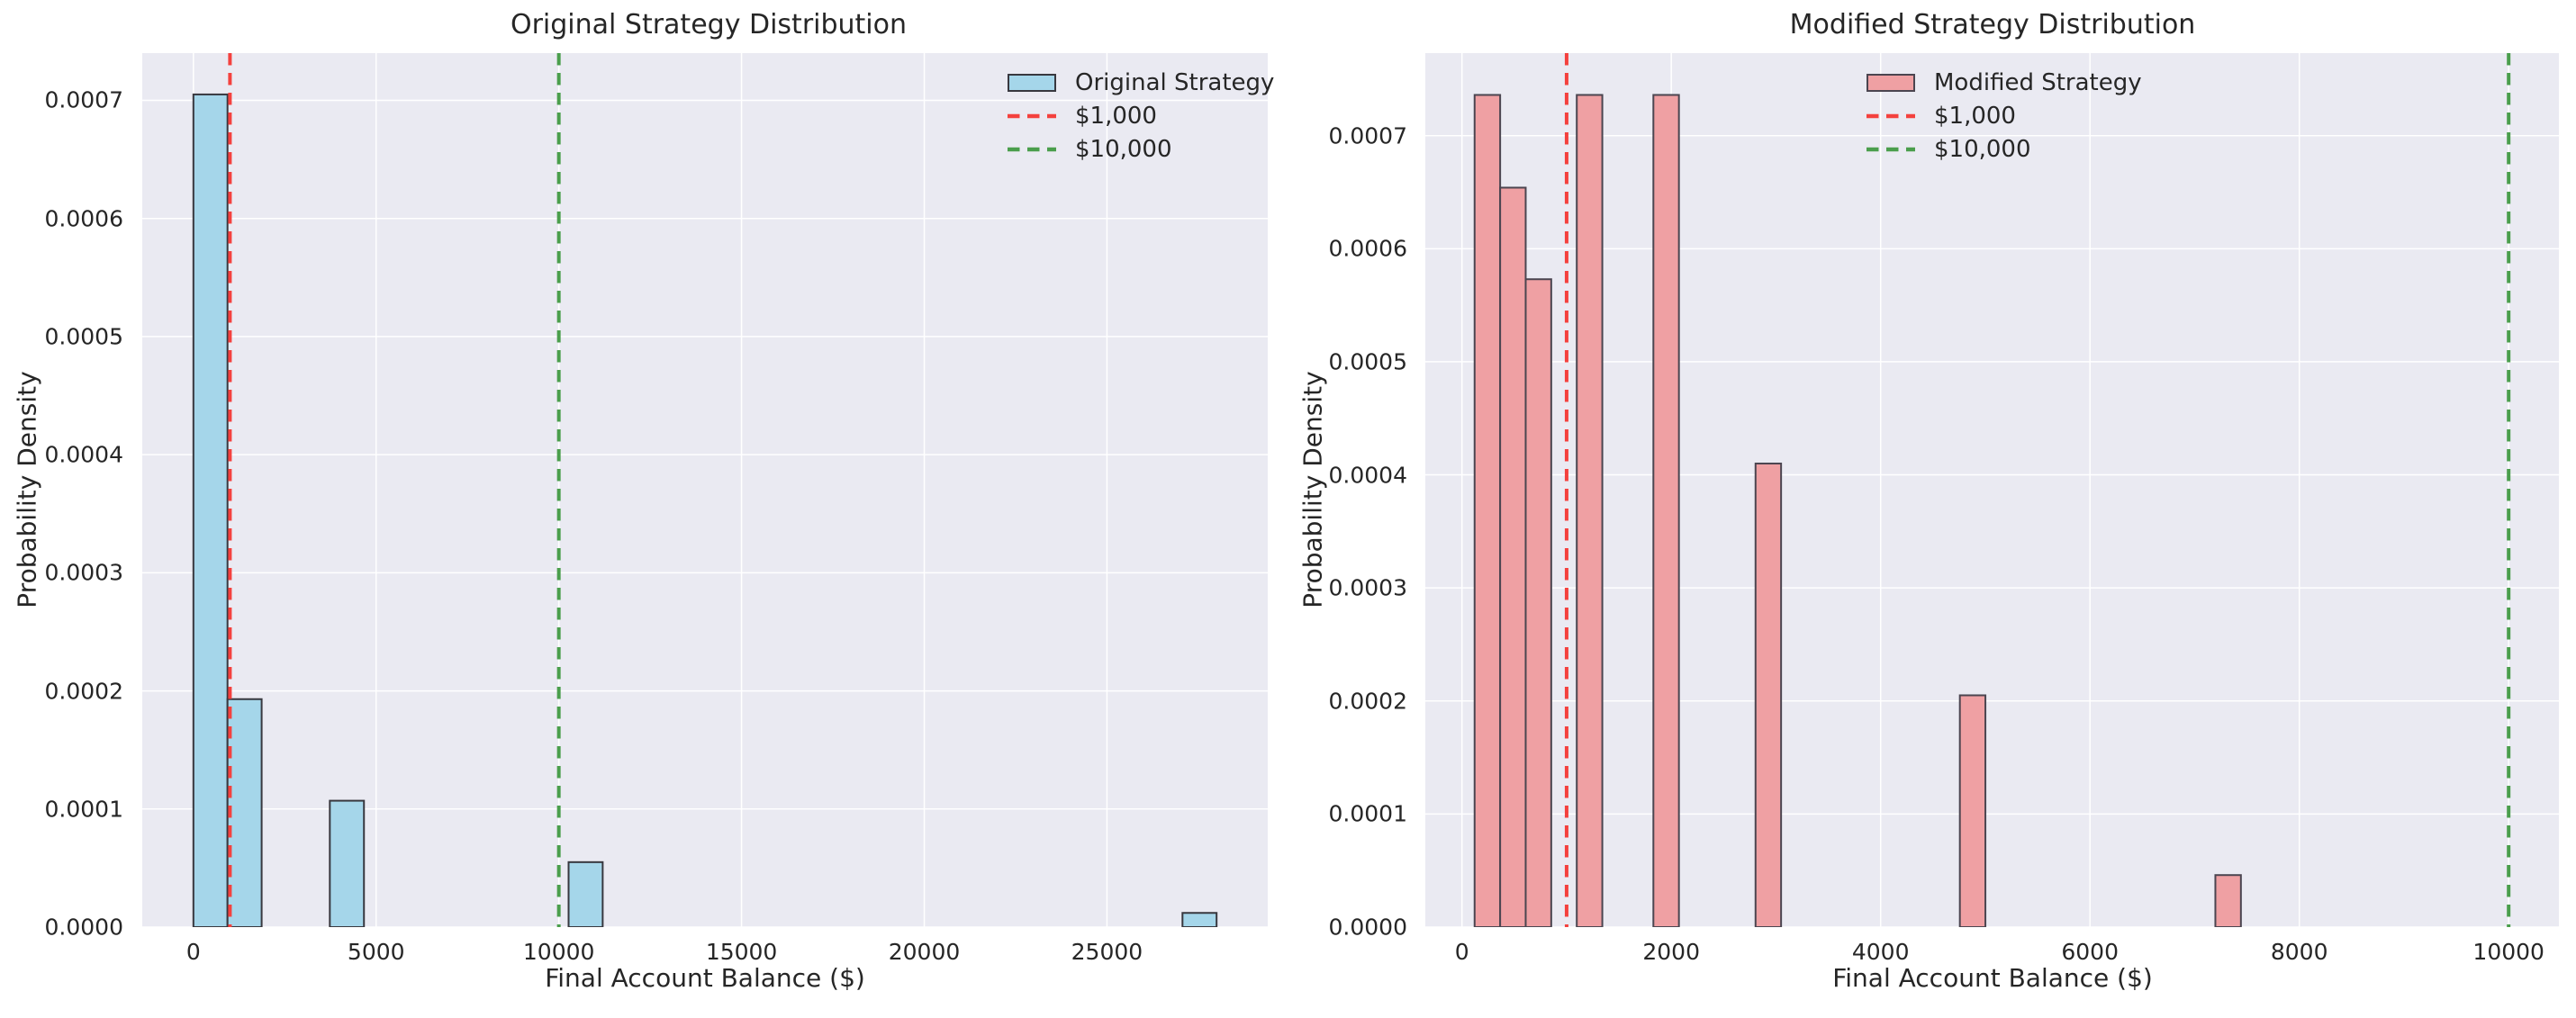  I want to click on chart-title: Original Strategy Distribution, so click(709, 25).